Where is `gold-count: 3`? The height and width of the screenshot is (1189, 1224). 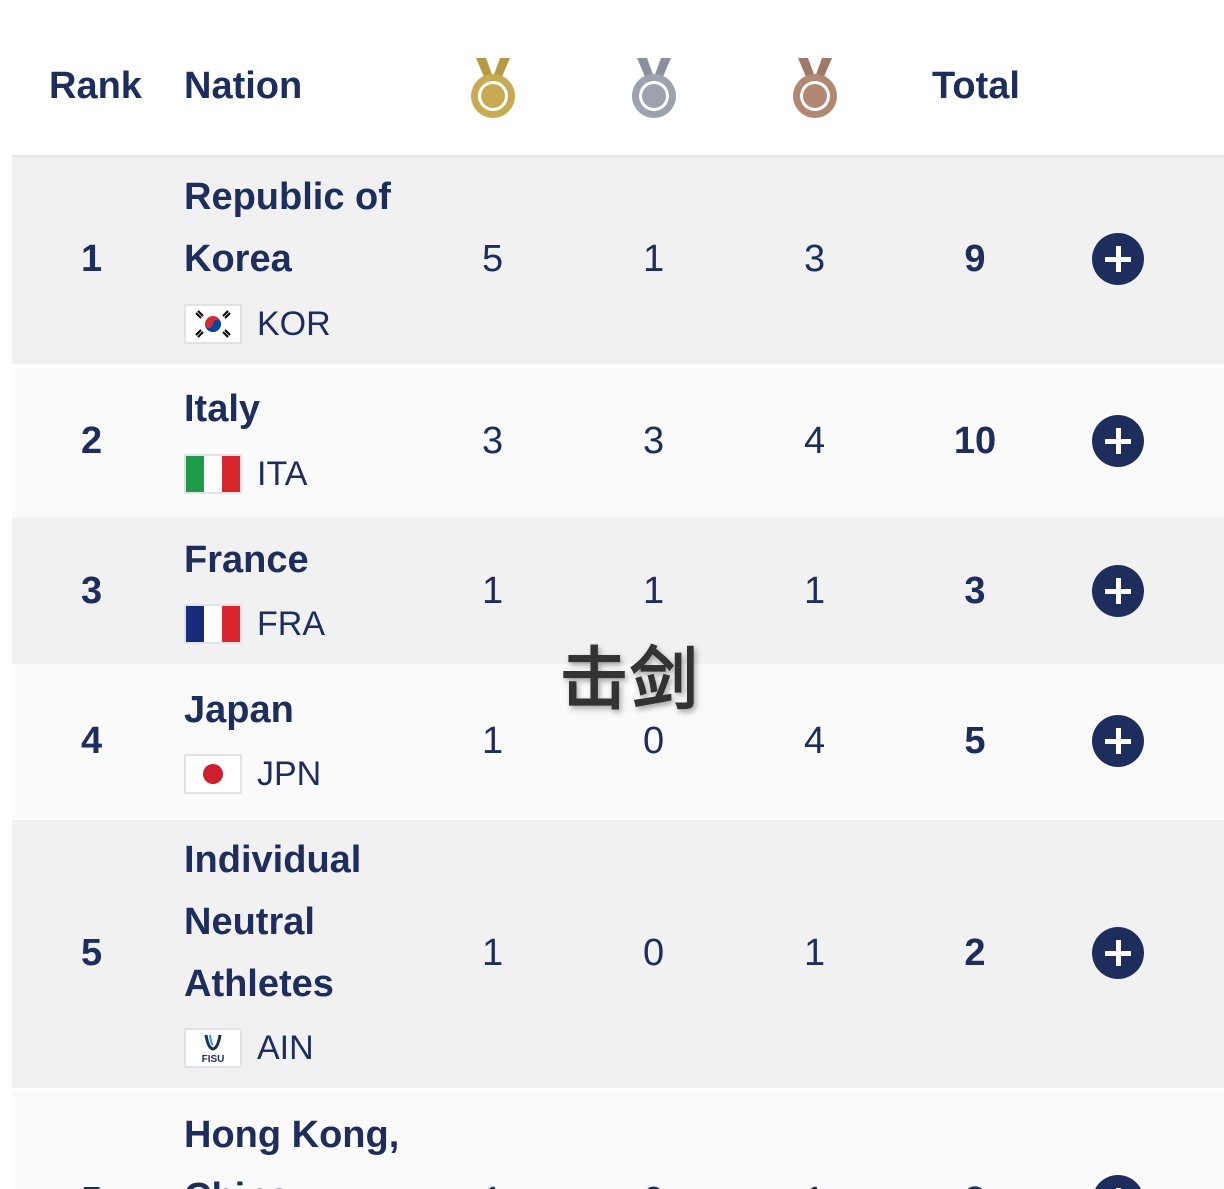
gold-count: 3 is located at coordinates (493, 441).